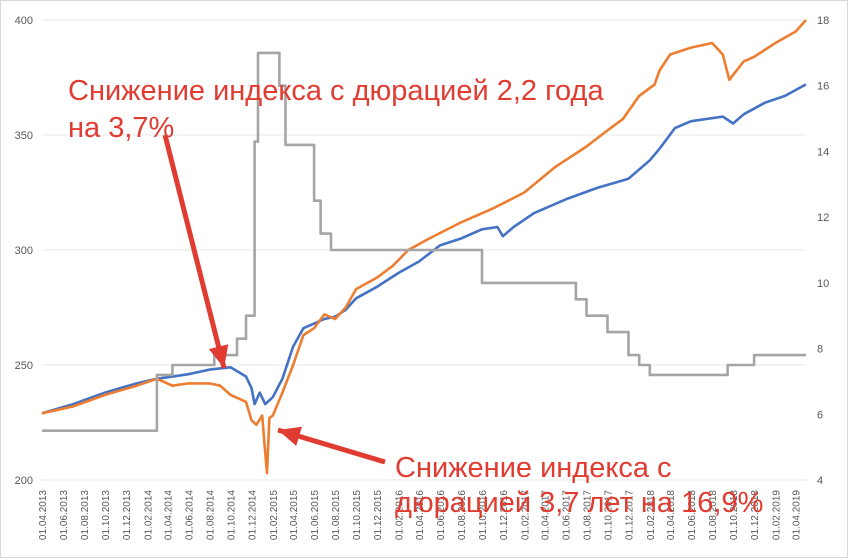  Describe the element at coordinates (820, 350) in the screenshot. I see `right-tick-label: 8` at that location.